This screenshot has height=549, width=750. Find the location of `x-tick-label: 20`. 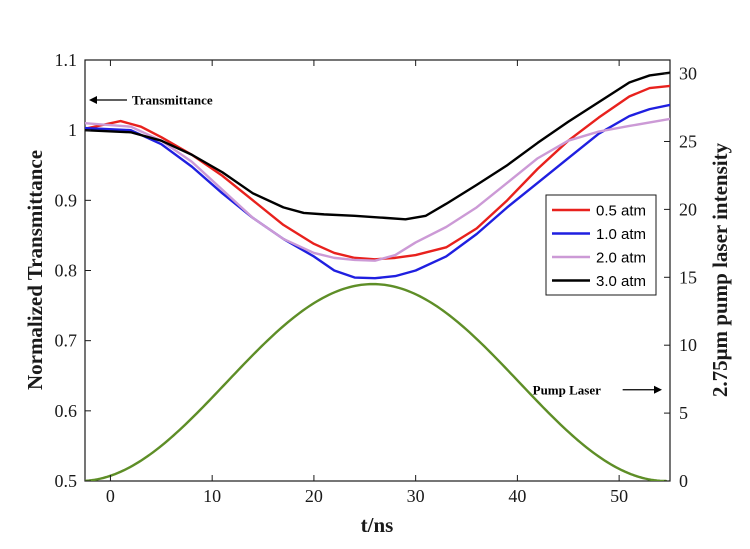

x-tick-label: 20 is located at coordinates (314, 496).